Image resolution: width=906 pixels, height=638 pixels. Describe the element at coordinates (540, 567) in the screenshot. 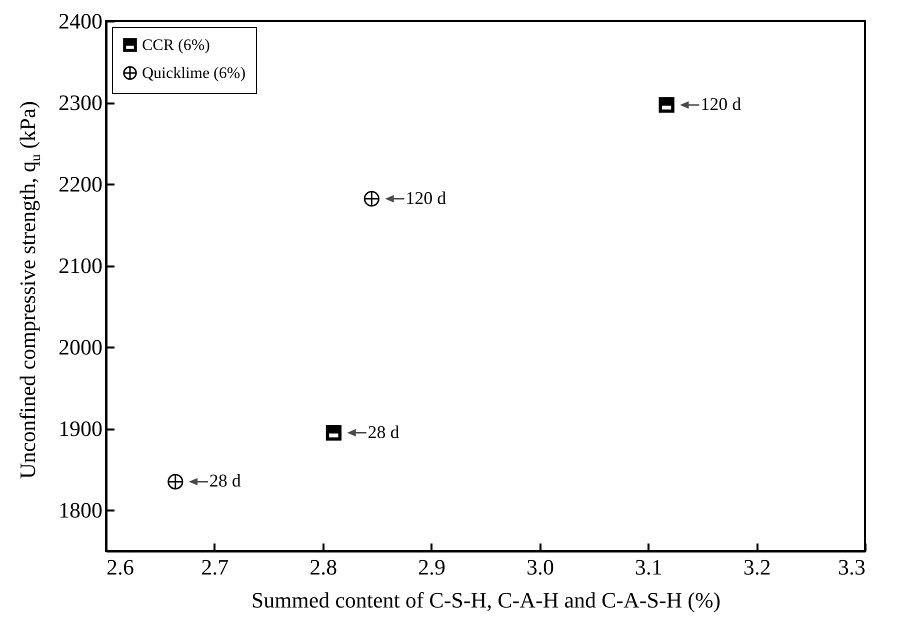

I see `x-tick-label: 3.0` at that location.